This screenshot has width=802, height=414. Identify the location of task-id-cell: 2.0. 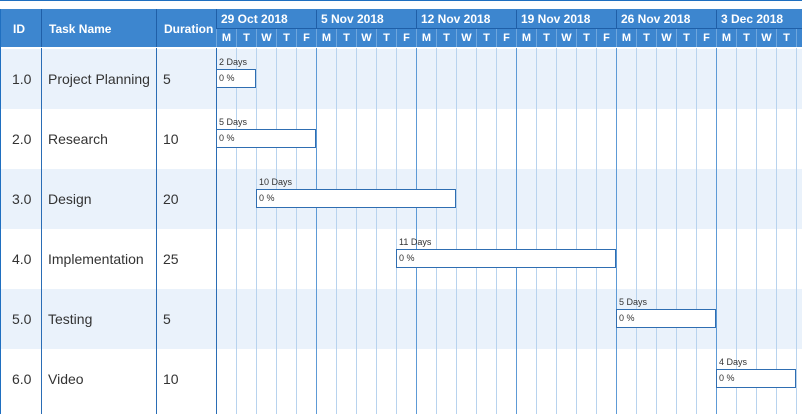
(22, 139).